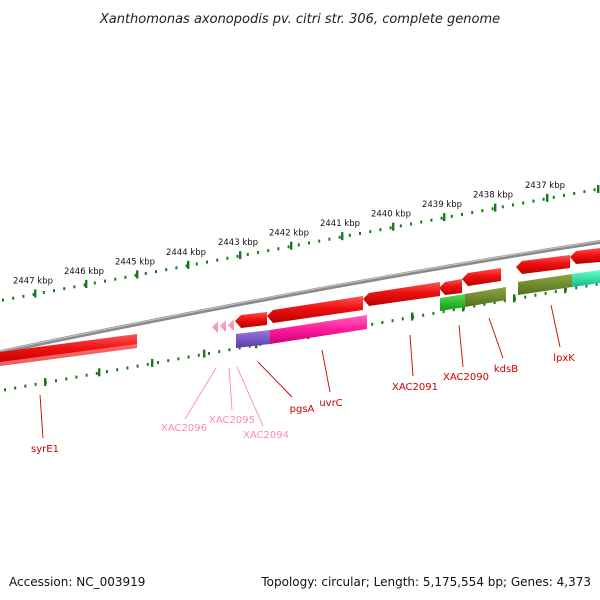 Image resolution: width=600 pixels, height=600 pixels. I want to click on gene-XAC2094-feature, so click(231, 325).